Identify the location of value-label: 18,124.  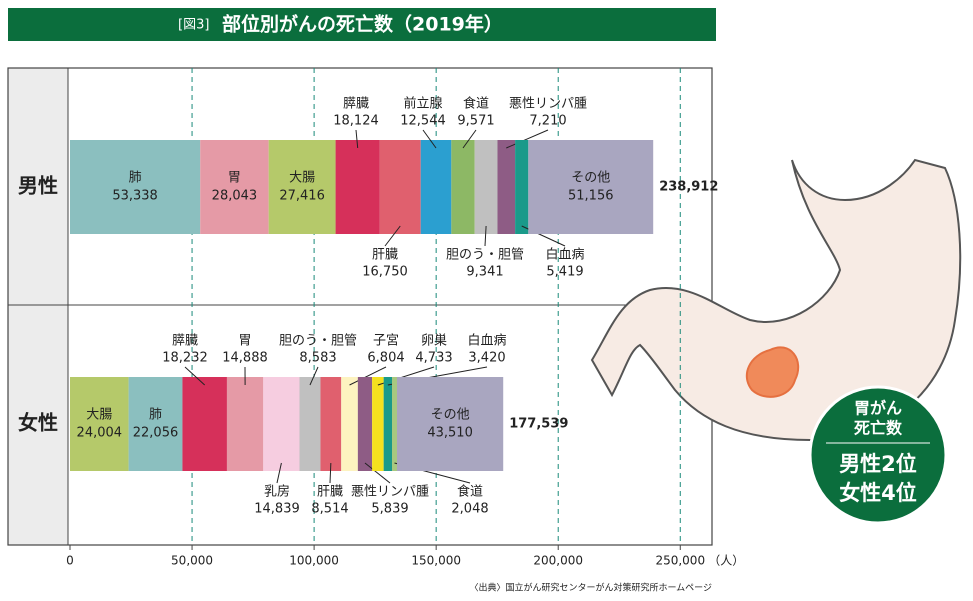
(356, 121).